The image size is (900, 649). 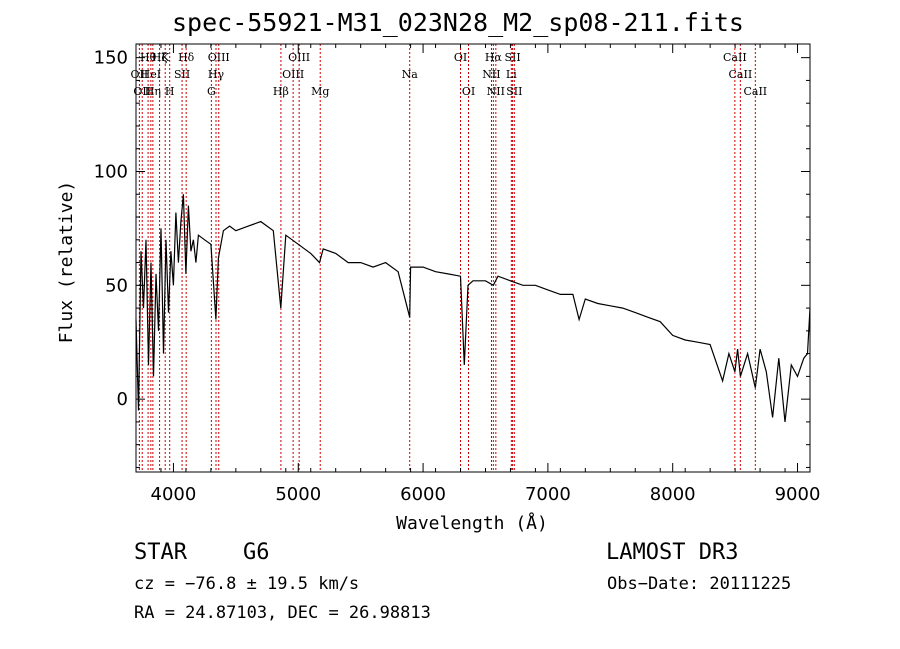 What do you see at coordinates (798, 494) in the screenshot?
I see `x-tick-label: 9000` at bounding box center [798, 494].